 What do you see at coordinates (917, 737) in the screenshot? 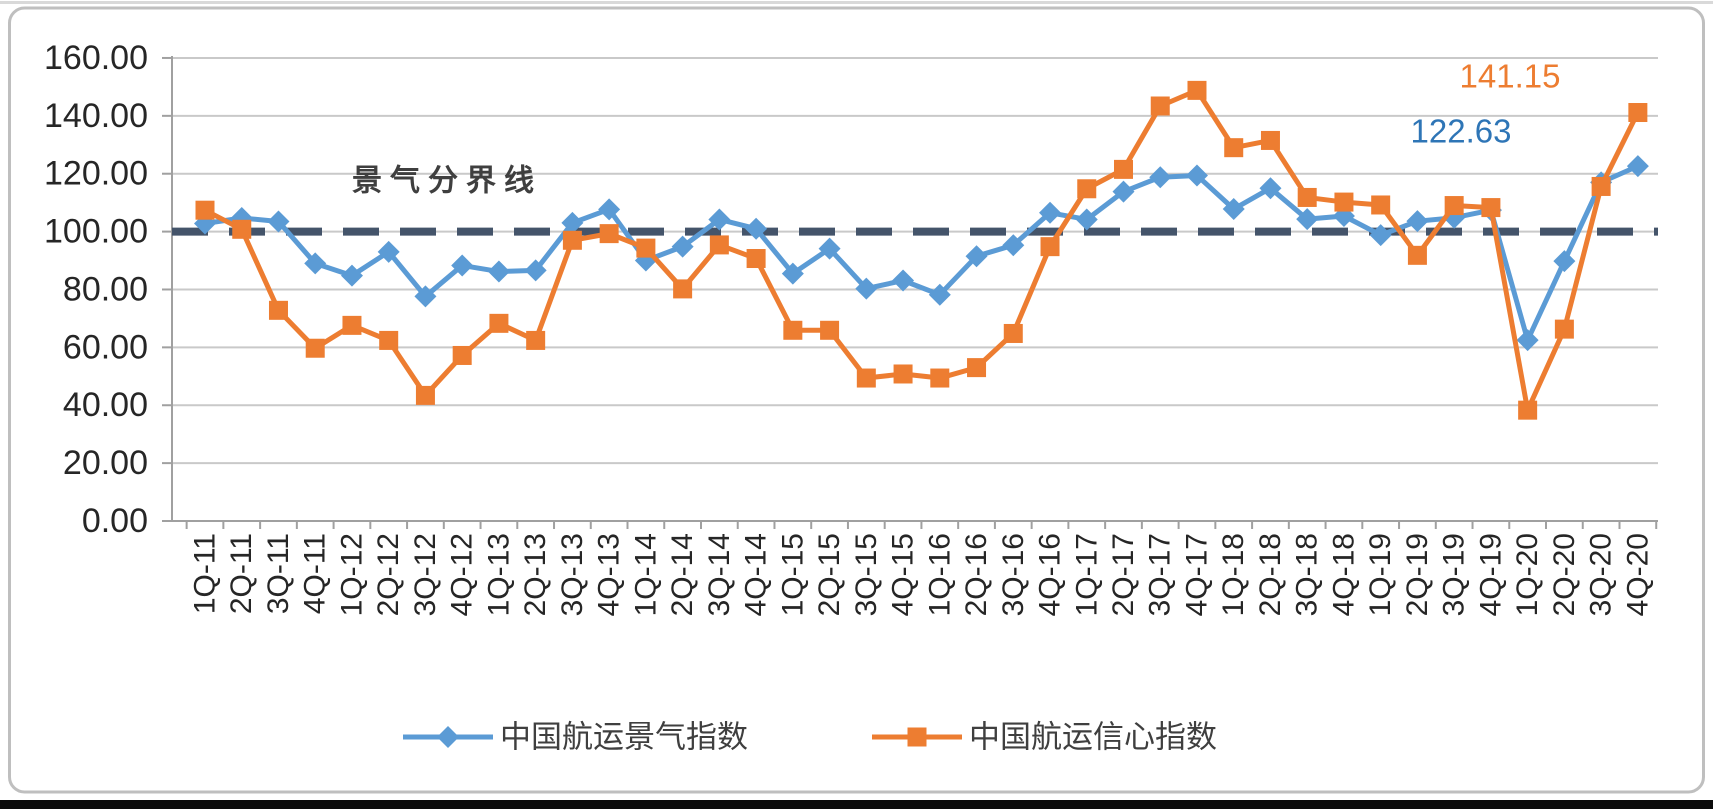
I see `legend-marker-square` at bounding box center [917, 737].